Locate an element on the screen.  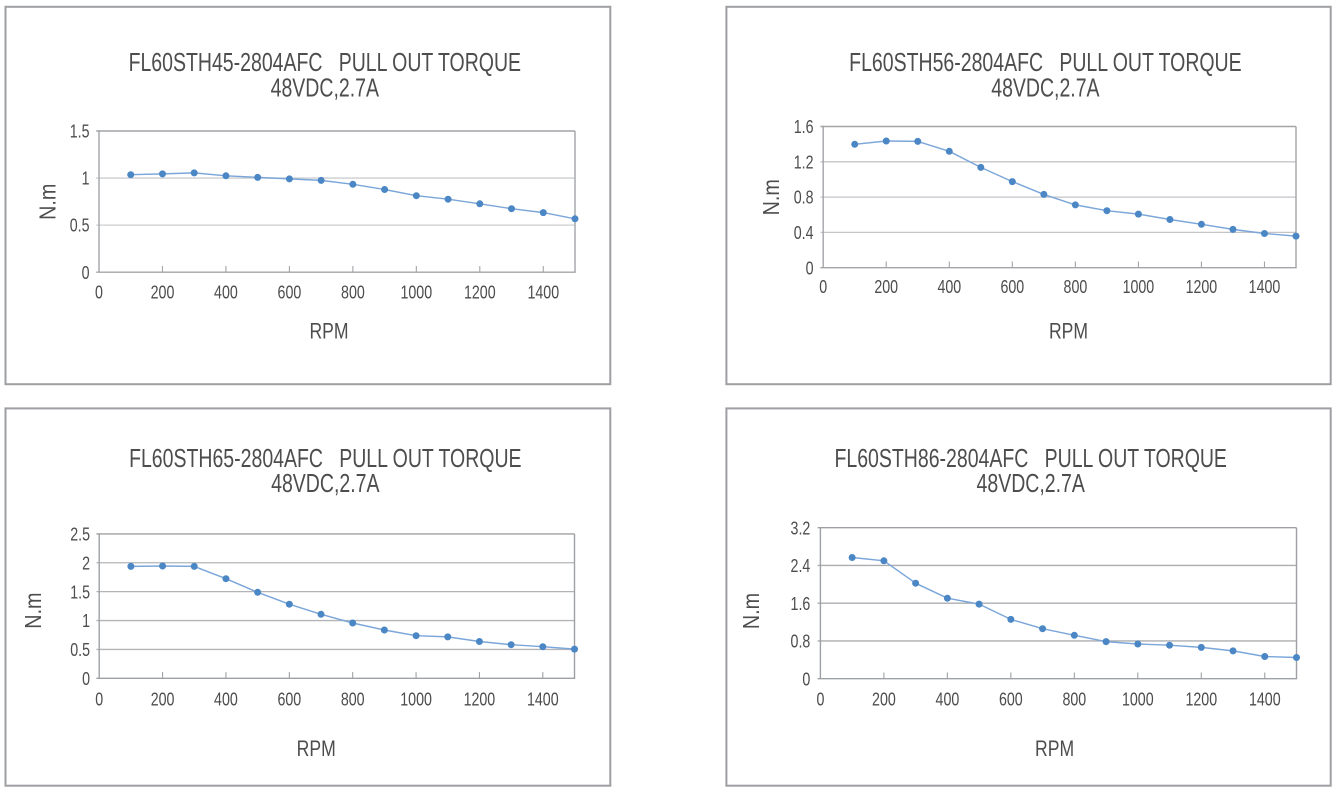
svg-text: 1.2 is located at coordinates (804, 163).